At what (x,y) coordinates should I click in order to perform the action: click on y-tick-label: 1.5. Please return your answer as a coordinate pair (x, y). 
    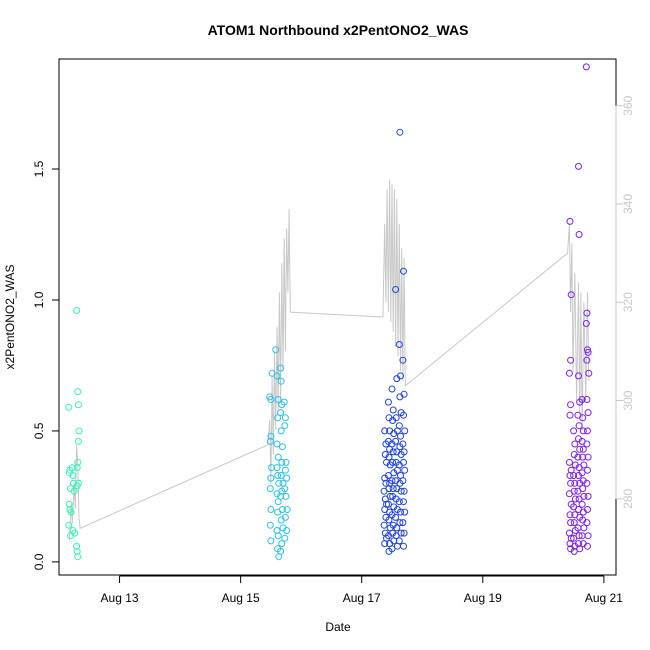
    Looking at the image, I should click on (39, 168).